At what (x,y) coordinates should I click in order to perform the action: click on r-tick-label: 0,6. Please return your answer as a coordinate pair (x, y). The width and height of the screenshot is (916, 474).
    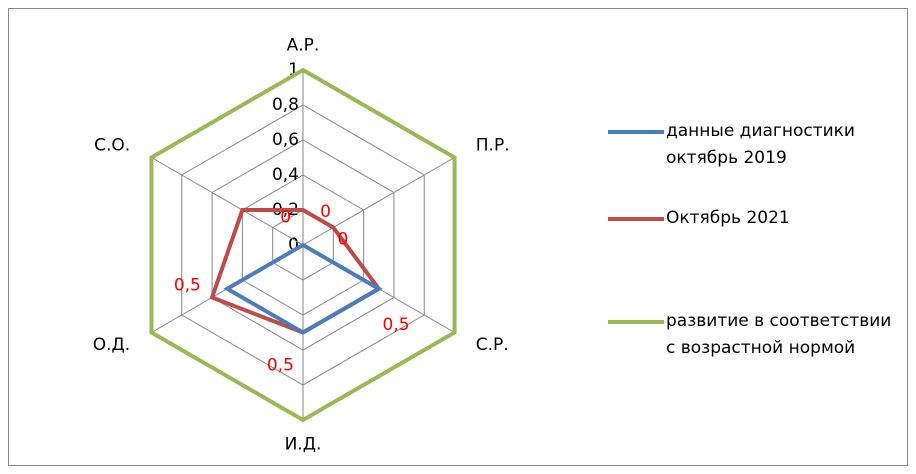
    Looking at the image, I should click on (285, 140).